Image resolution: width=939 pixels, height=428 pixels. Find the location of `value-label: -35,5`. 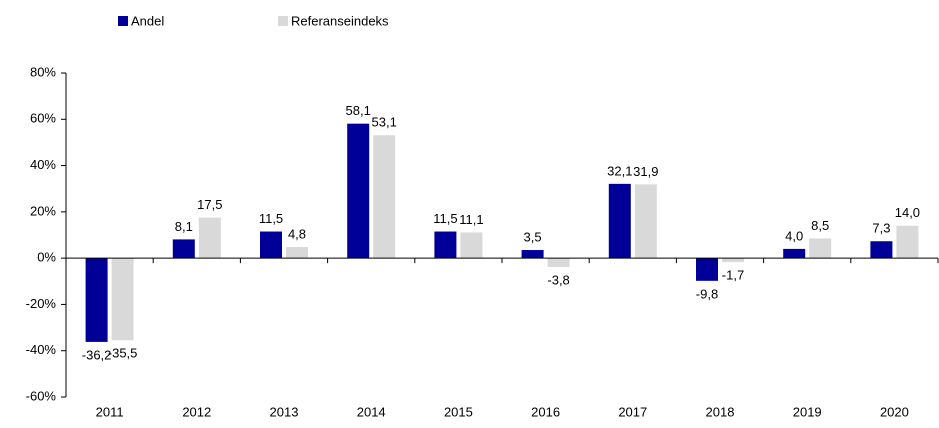

value-label: -35,5 is located at coordinates (123, 353).